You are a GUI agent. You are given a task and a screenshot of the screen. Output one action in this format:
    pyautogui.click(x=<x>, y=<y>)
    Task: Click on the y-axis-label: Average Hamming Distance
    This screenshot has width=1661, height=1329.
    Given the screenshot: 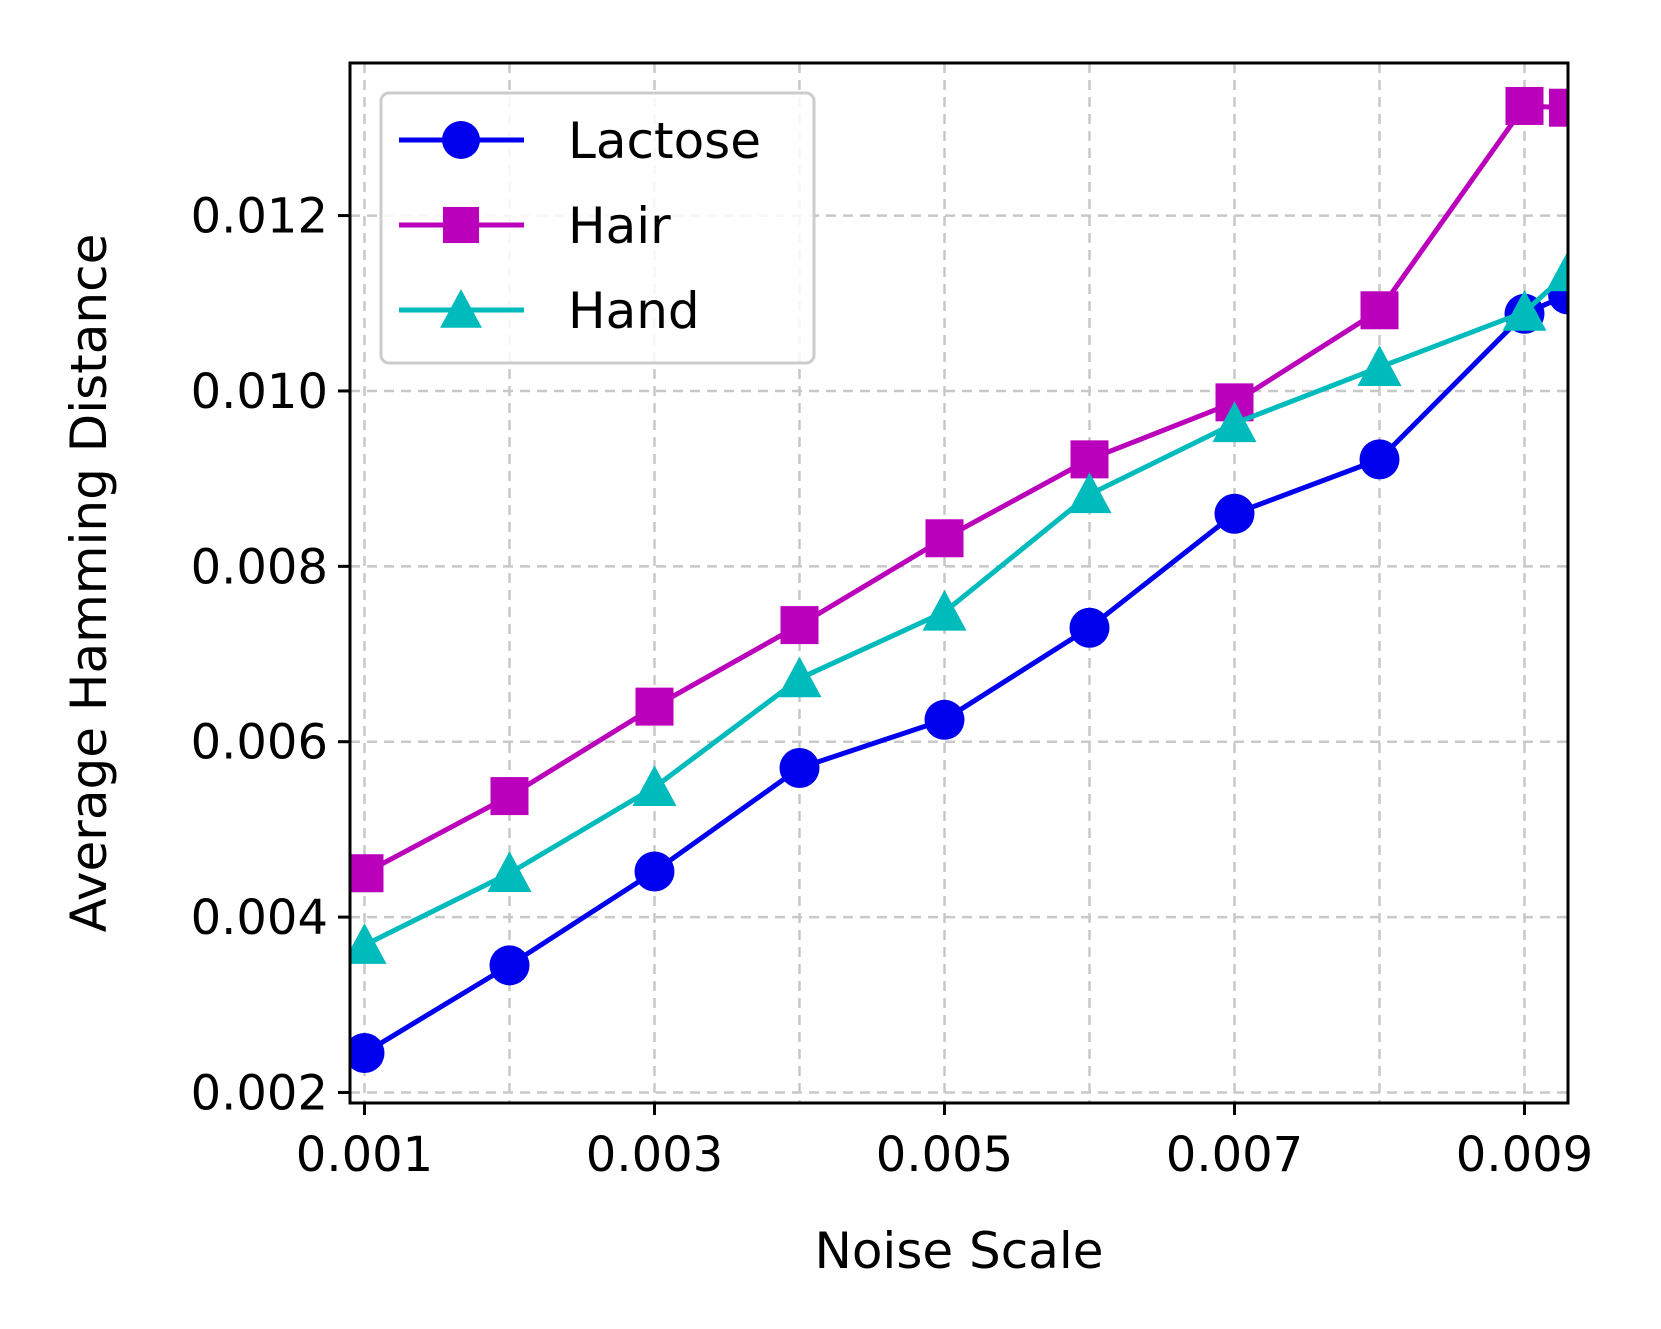 What is the action you would take?
    pyautogui.click(x=89, y=583)
    